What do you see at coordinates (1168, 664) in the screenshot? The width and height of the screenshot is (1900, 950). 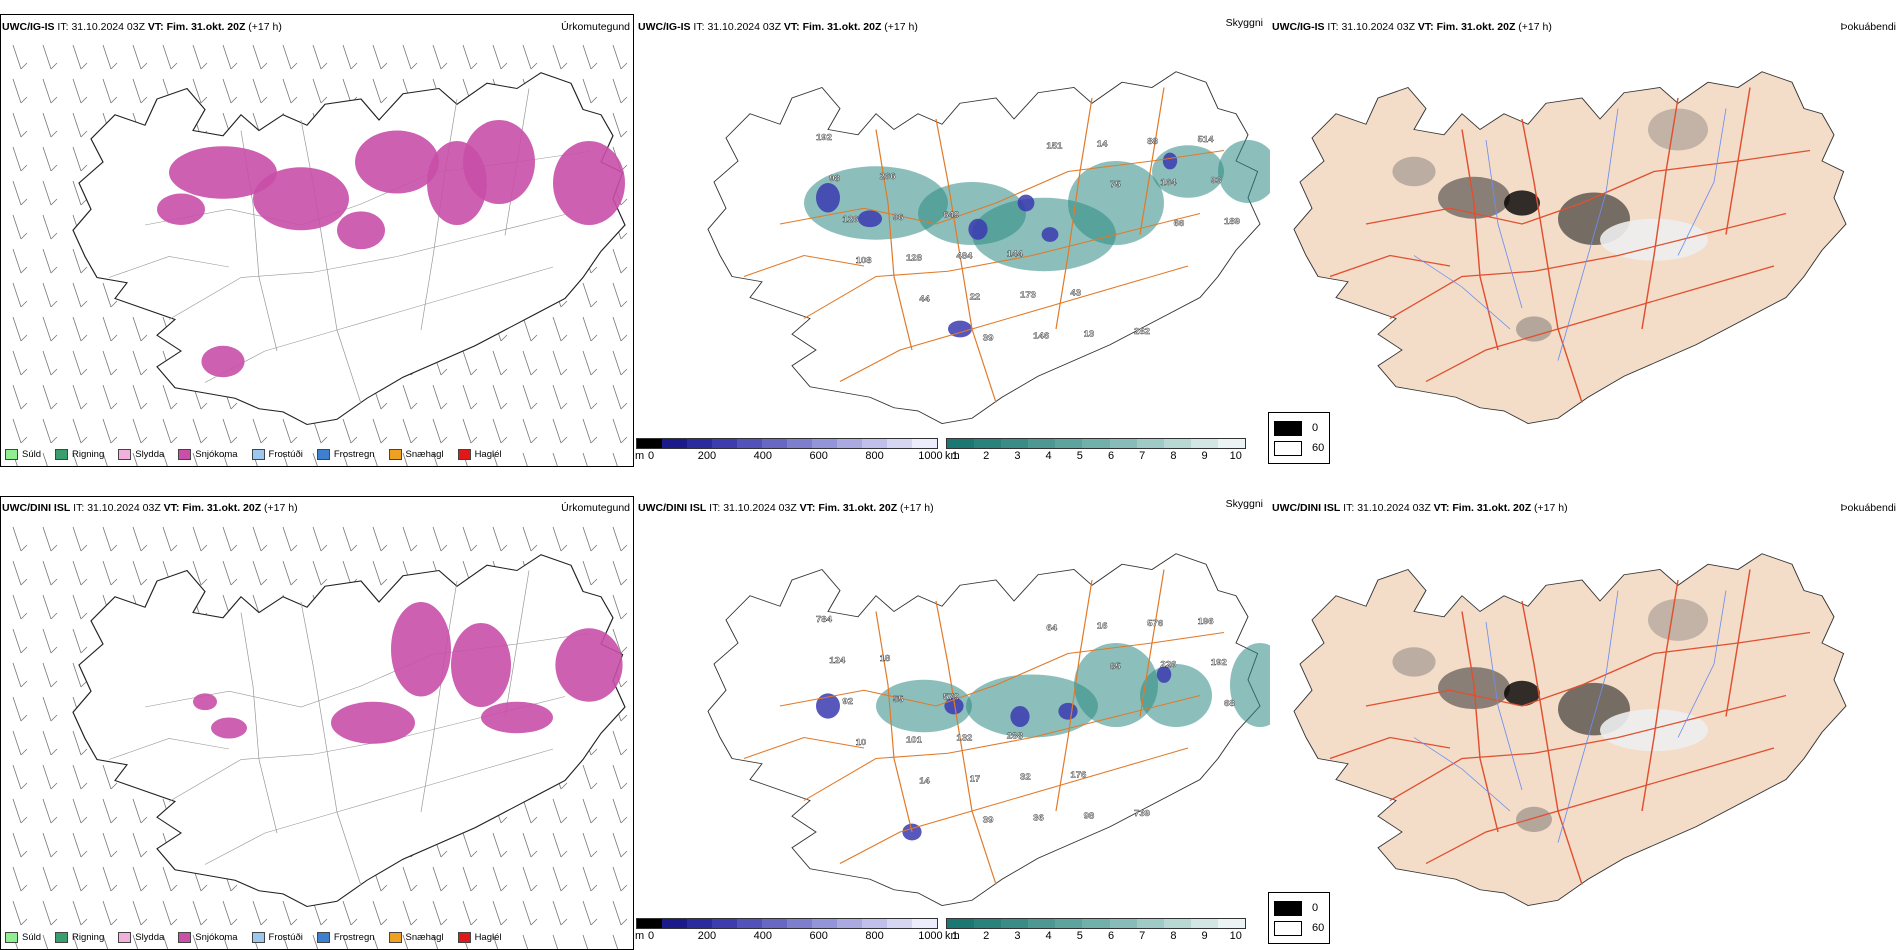 I see `ceiling-label: 226` at bounding box center [1168, 664].